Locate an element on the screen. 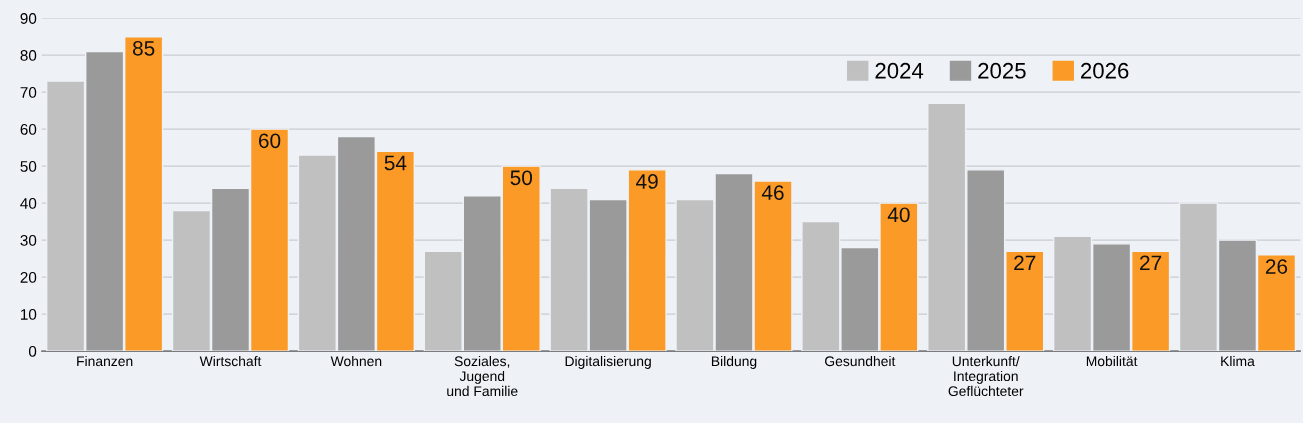  x-tick-label: Finanzen is located at coordinates (105, 361).